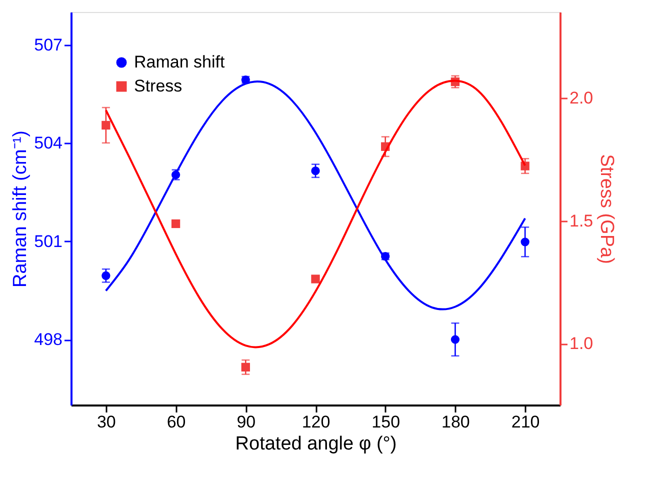  What do you see at coordinates (48, 143) in the screenshot?
I see `y-tick-label: 504` at bounding box center [48, 143].